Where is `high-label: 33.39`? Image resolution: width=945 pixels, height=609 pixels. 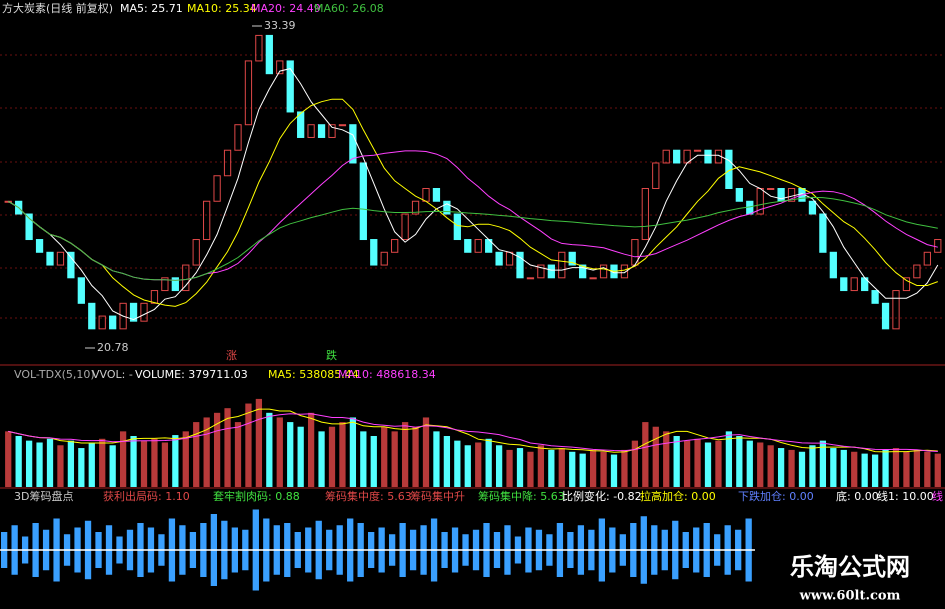
high-label: 33.39 is located at coordinates (280, 25).